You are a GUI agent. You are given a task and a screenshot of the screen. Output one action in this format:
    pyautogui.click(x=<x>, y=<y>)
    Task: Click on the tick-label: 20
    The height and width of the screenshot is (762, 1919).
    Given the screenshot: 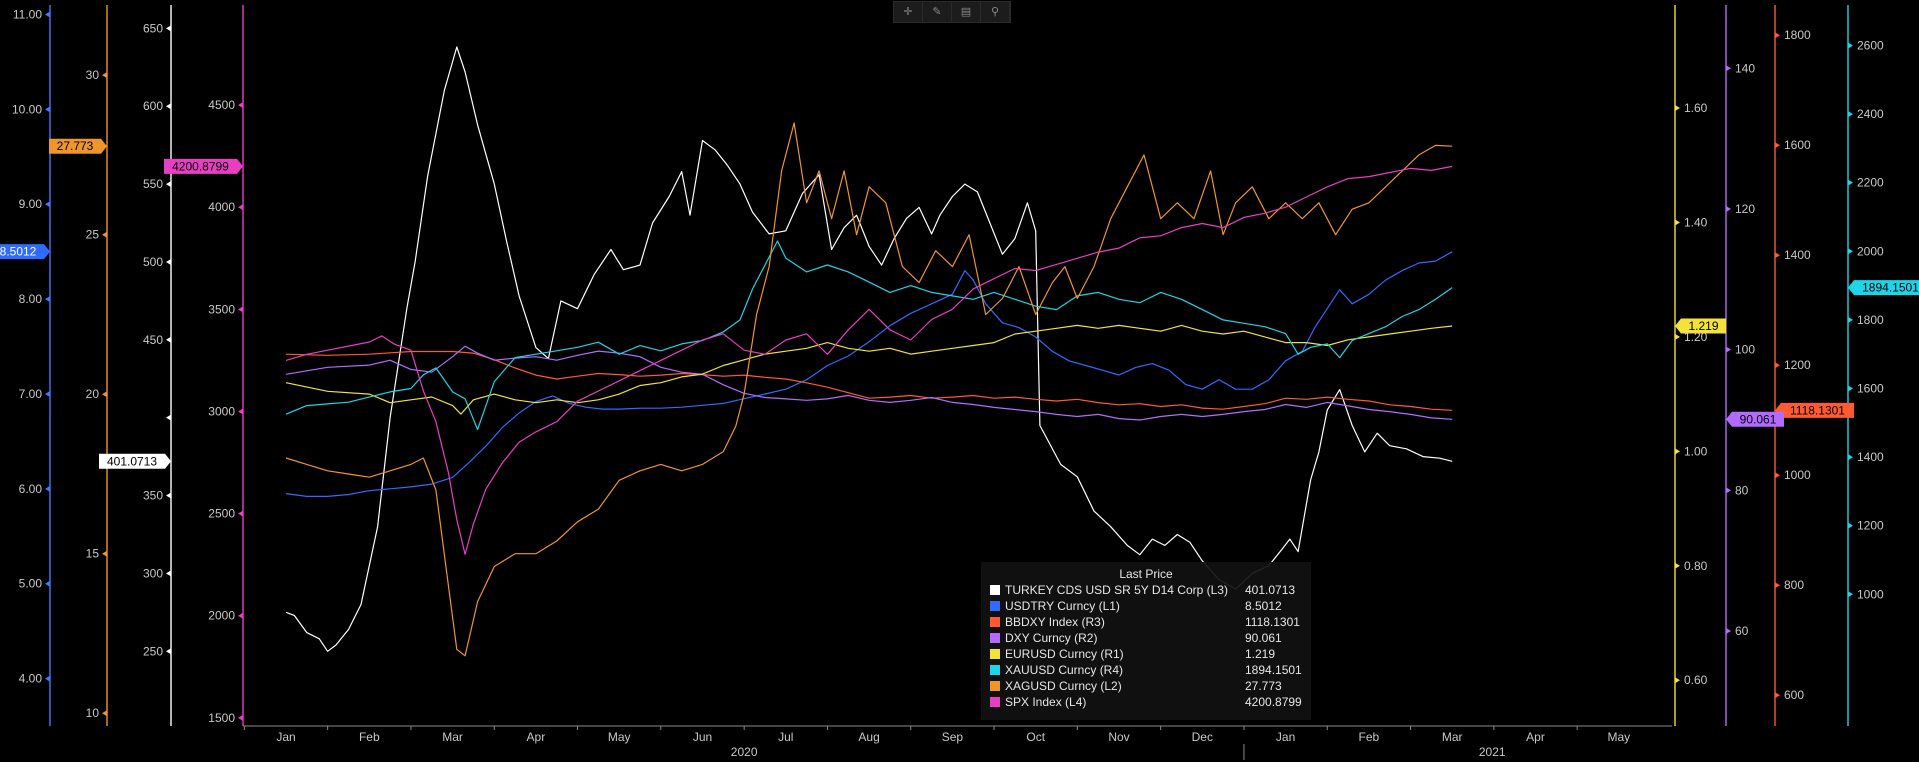 What is the action you would take?
    pyautogui.click(x=93, y=394)
    